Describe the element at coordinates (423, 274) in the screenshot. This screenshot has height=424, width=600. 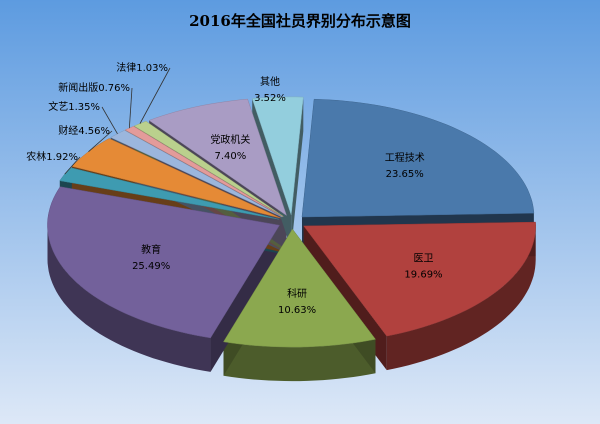
I see `value-label: 19.69%` at that location.